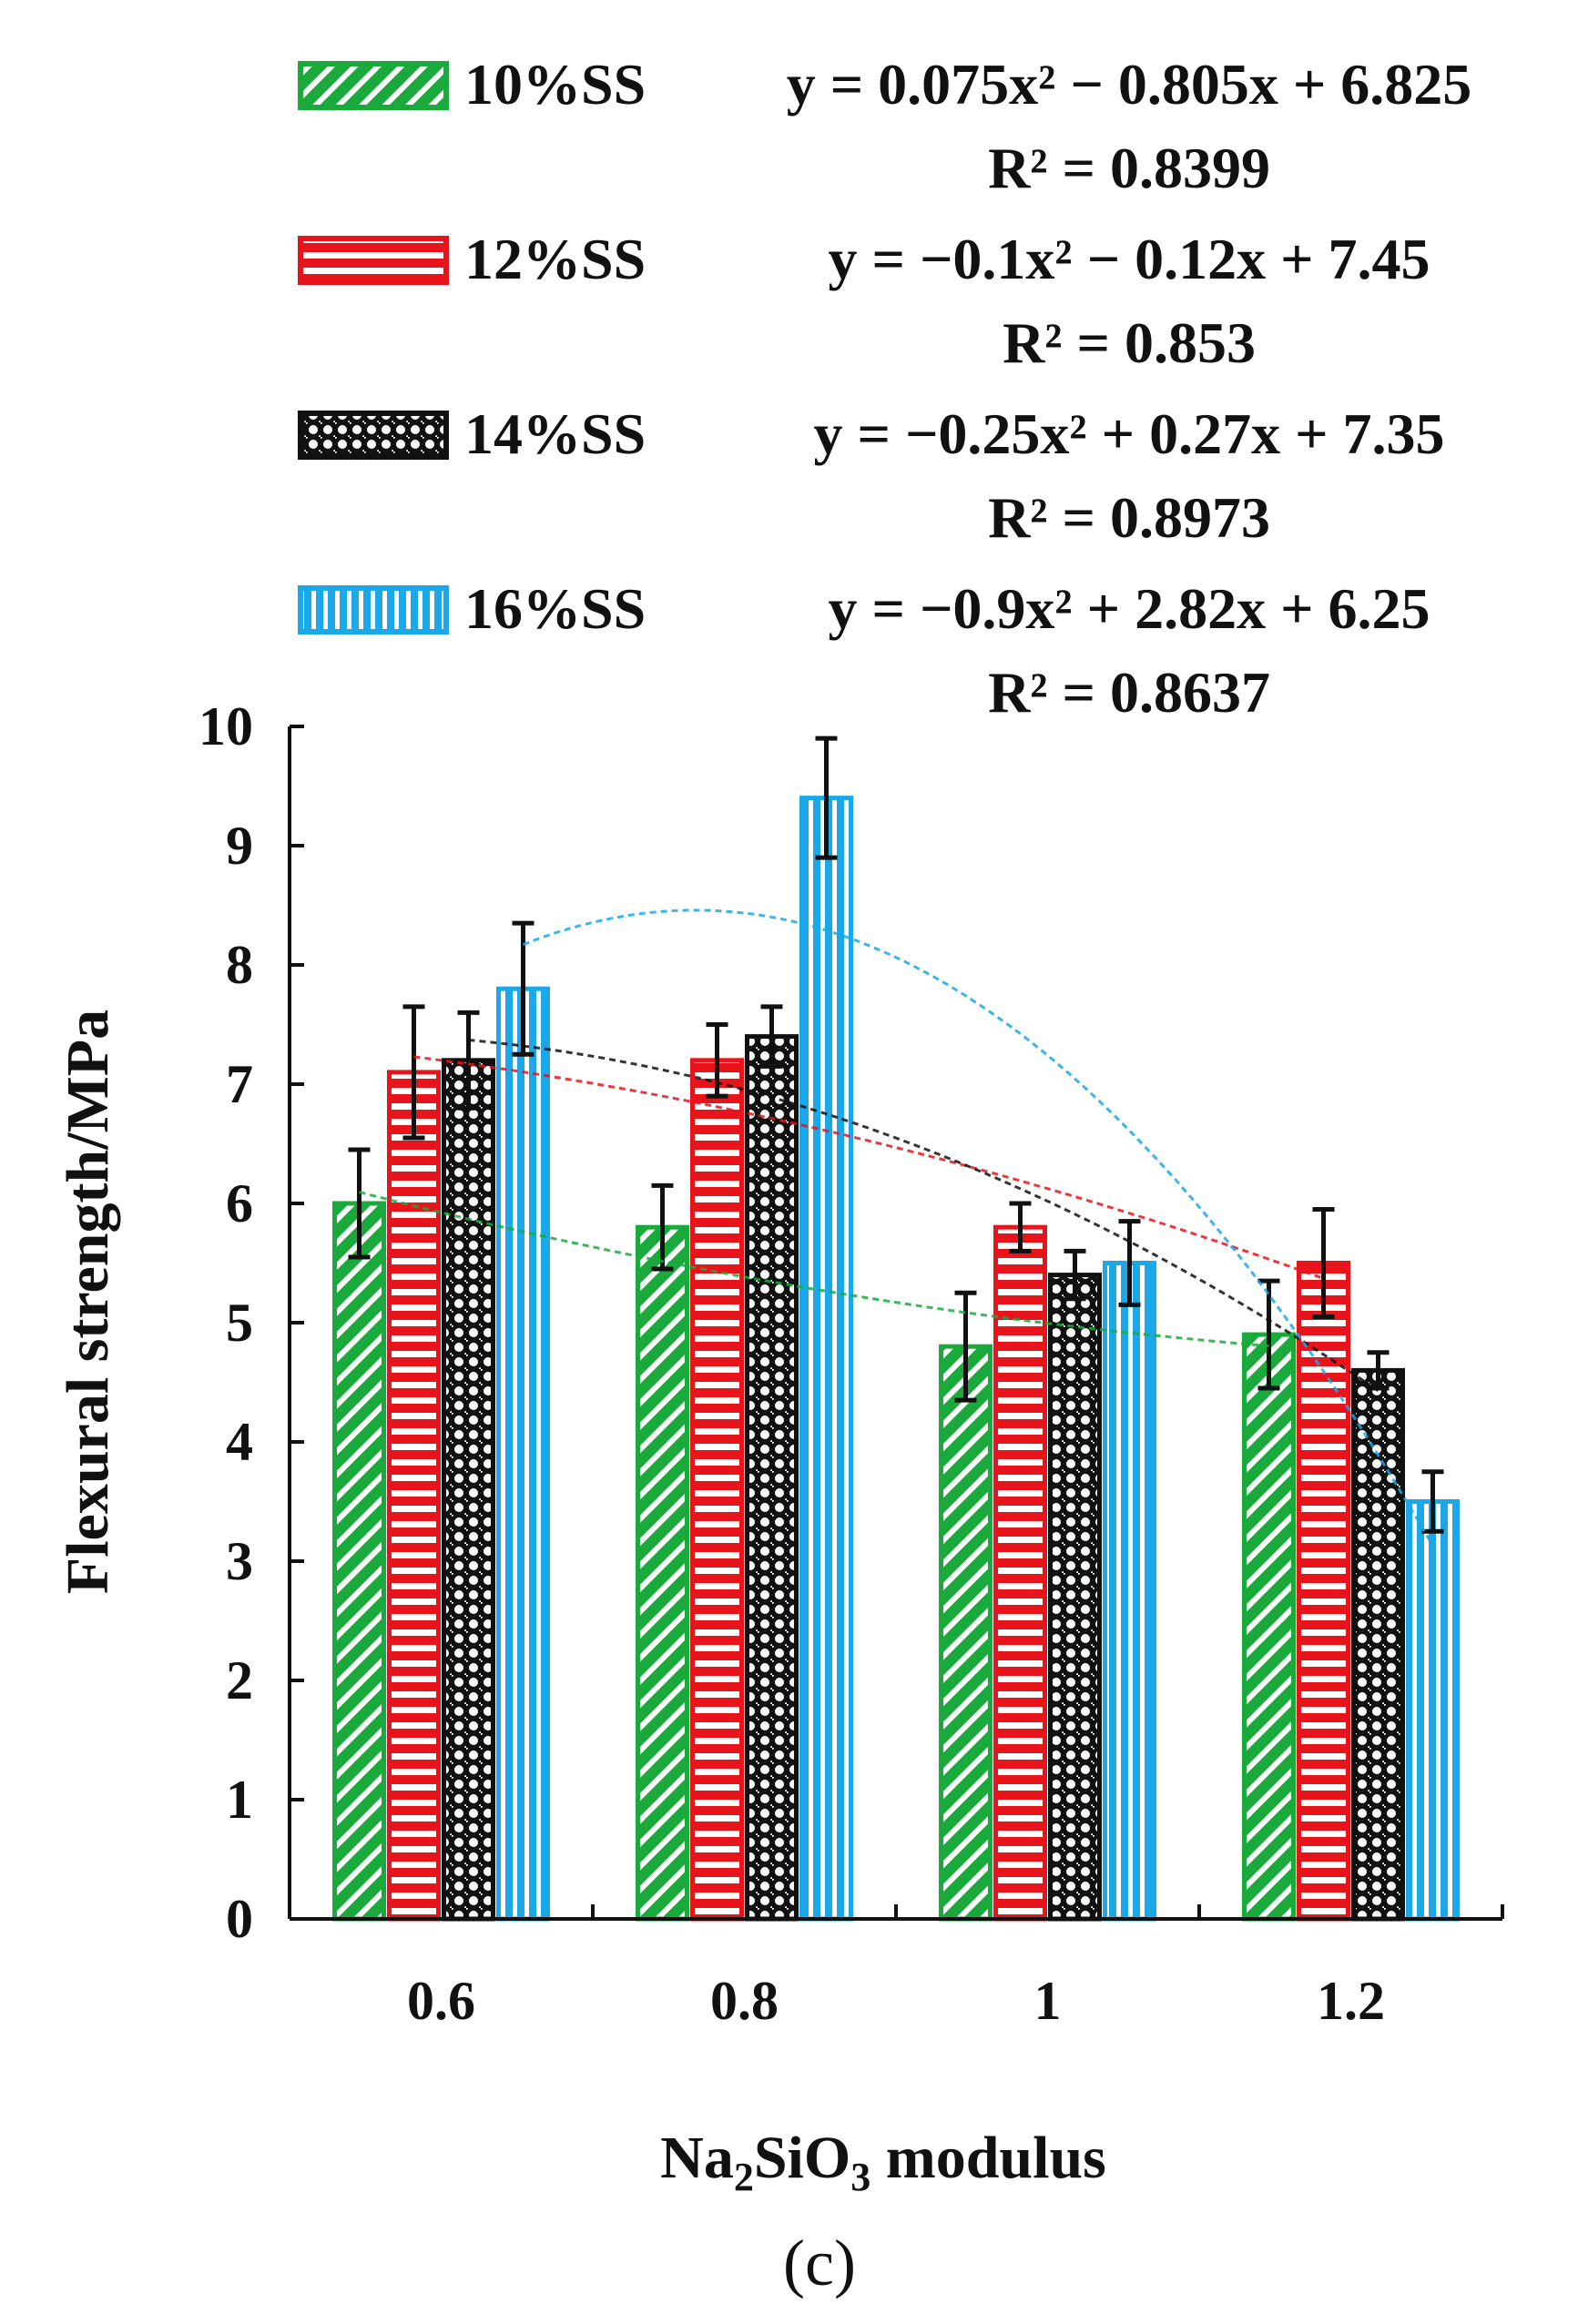  I want to click on y-tick-label: 10, so click(226, 726).